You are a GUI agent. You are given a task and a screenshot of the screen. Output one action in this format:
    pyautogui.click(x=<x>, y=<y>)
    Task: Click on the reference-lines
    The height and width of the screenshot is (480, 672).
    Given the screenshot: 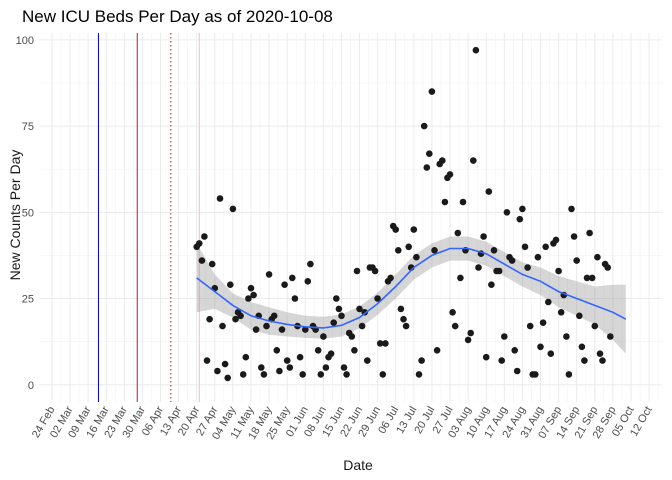 What is the action you would take?
    pyautogui.click(x=148, y=217)
    